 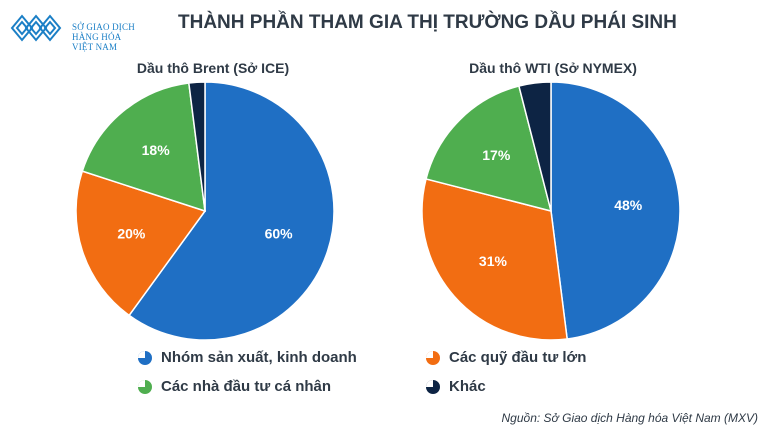 I want to click on pie-data-label: 20%, so click(x=131, y=234).